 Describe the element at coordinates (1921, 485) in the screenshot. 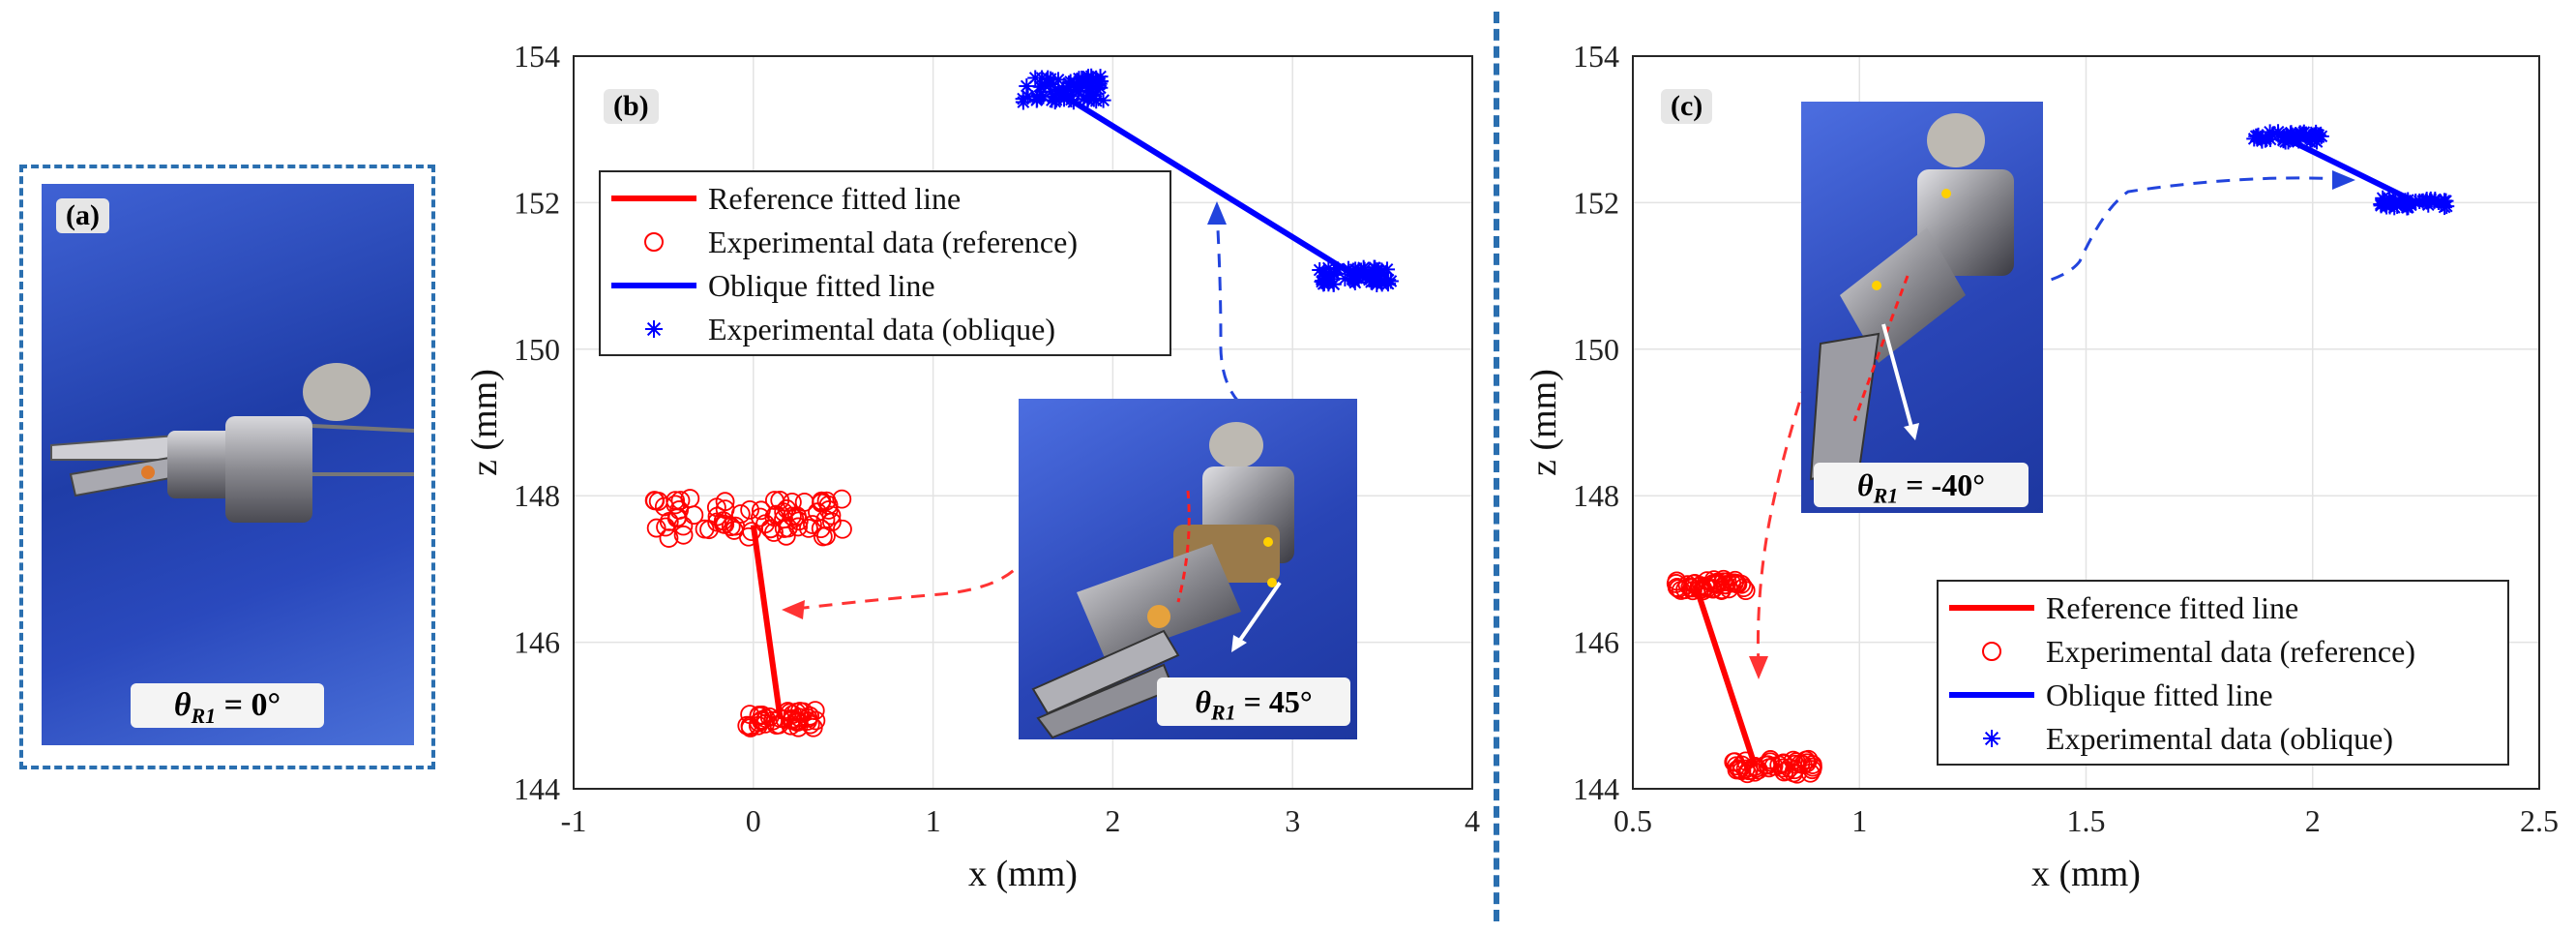

I see `panel-c-theta-label: θR1 = -40°` at that location.